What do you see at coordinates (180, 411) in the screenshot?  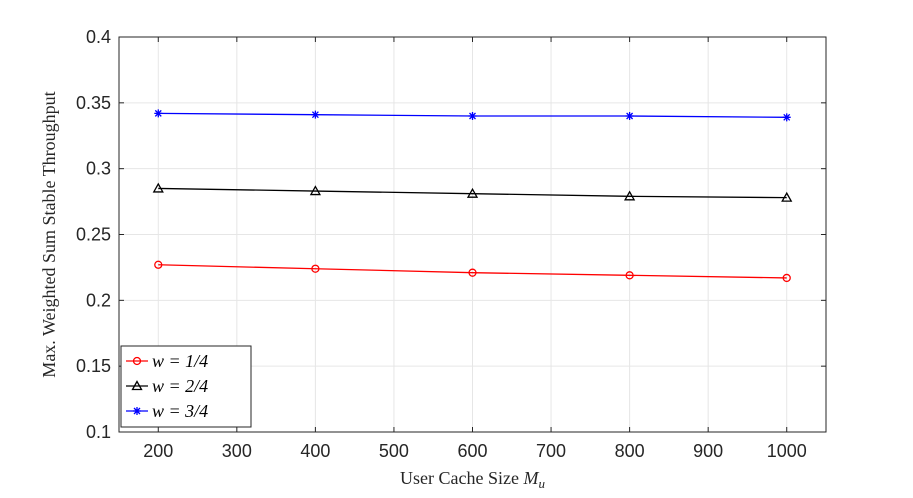 I see `legend-label: w = 3/4` at bounding box center [180, 411].